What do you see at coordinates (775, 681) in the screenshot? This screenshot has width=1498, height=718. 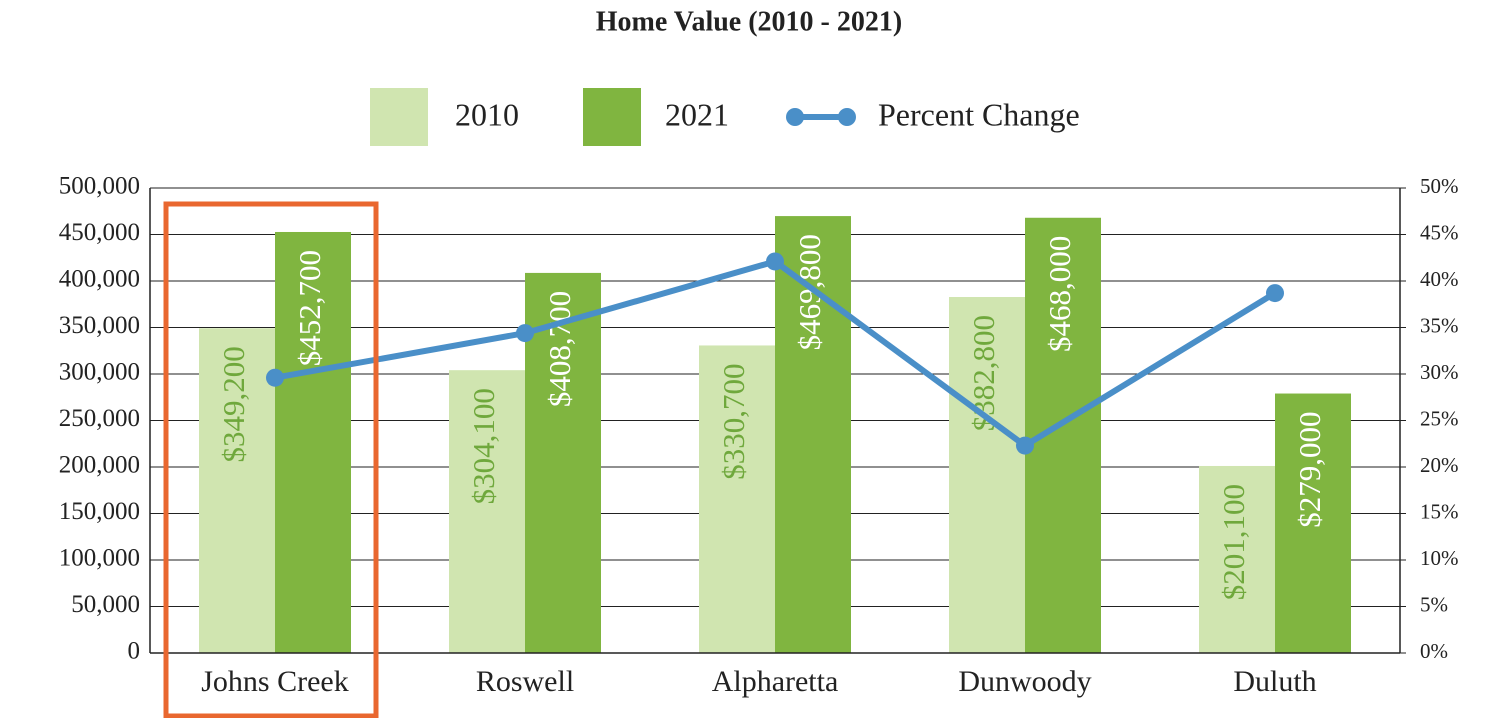 I see `x-tick-label: Alpharetta` at bounding box center [775, 681].